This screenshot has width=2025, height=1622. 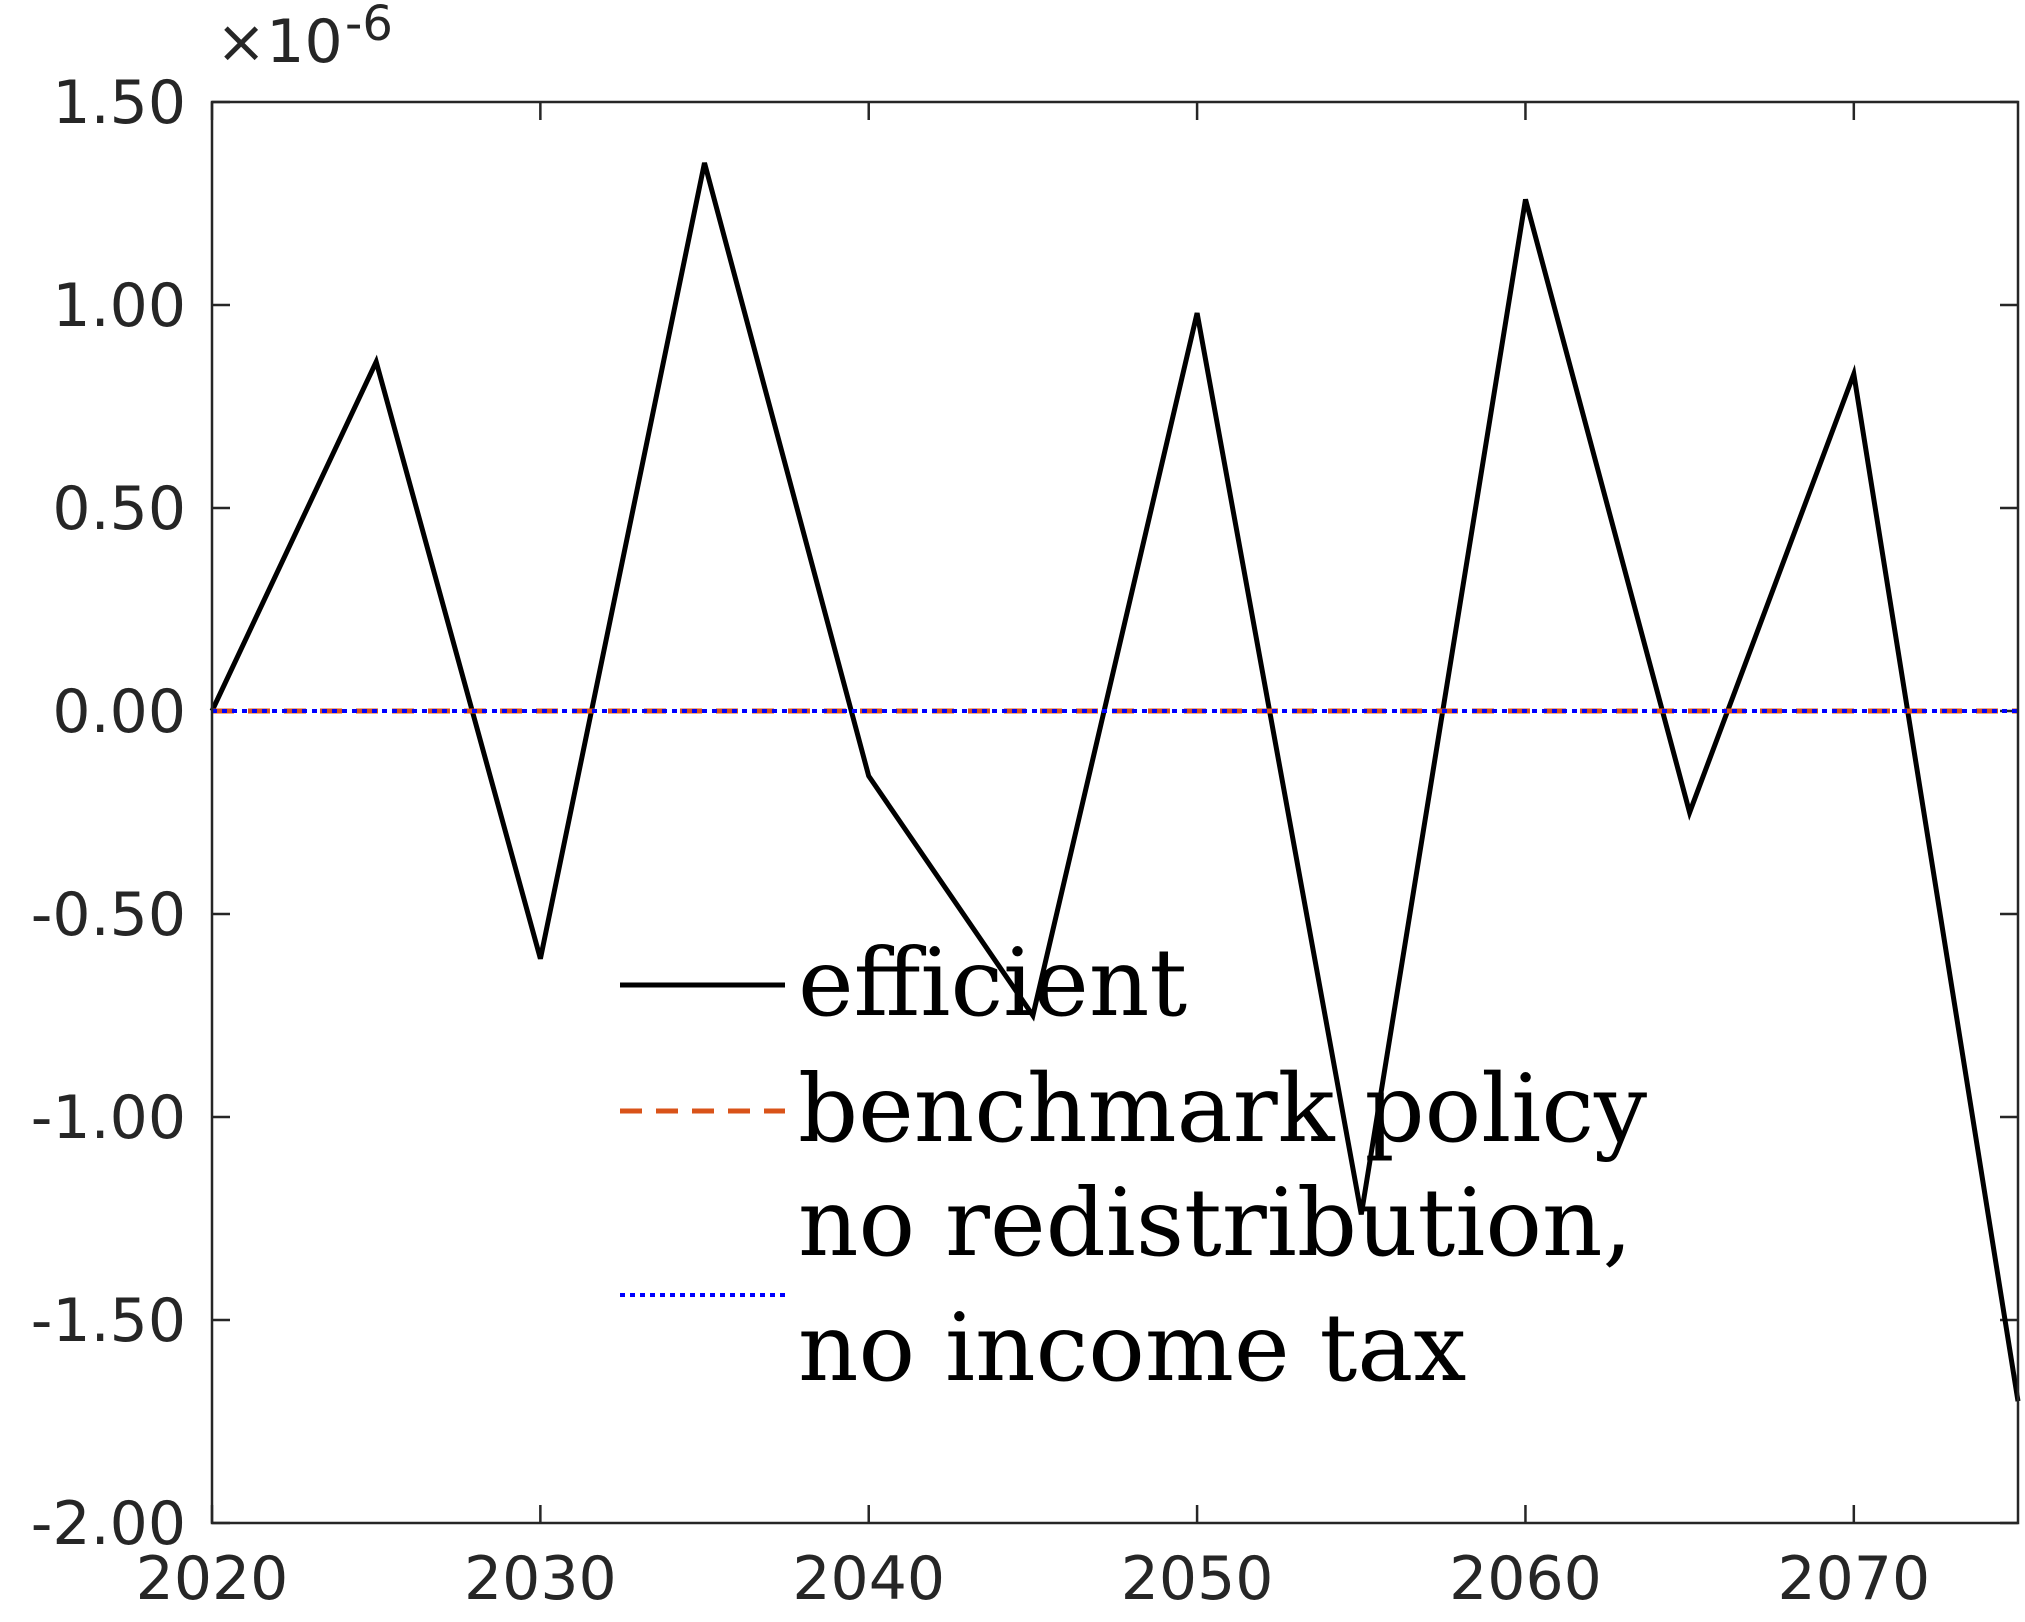 What do you see at coordinates (119, 509) in the screenshot?
I see `y-tick-label: 0.50` at bounding box center [119, 509].